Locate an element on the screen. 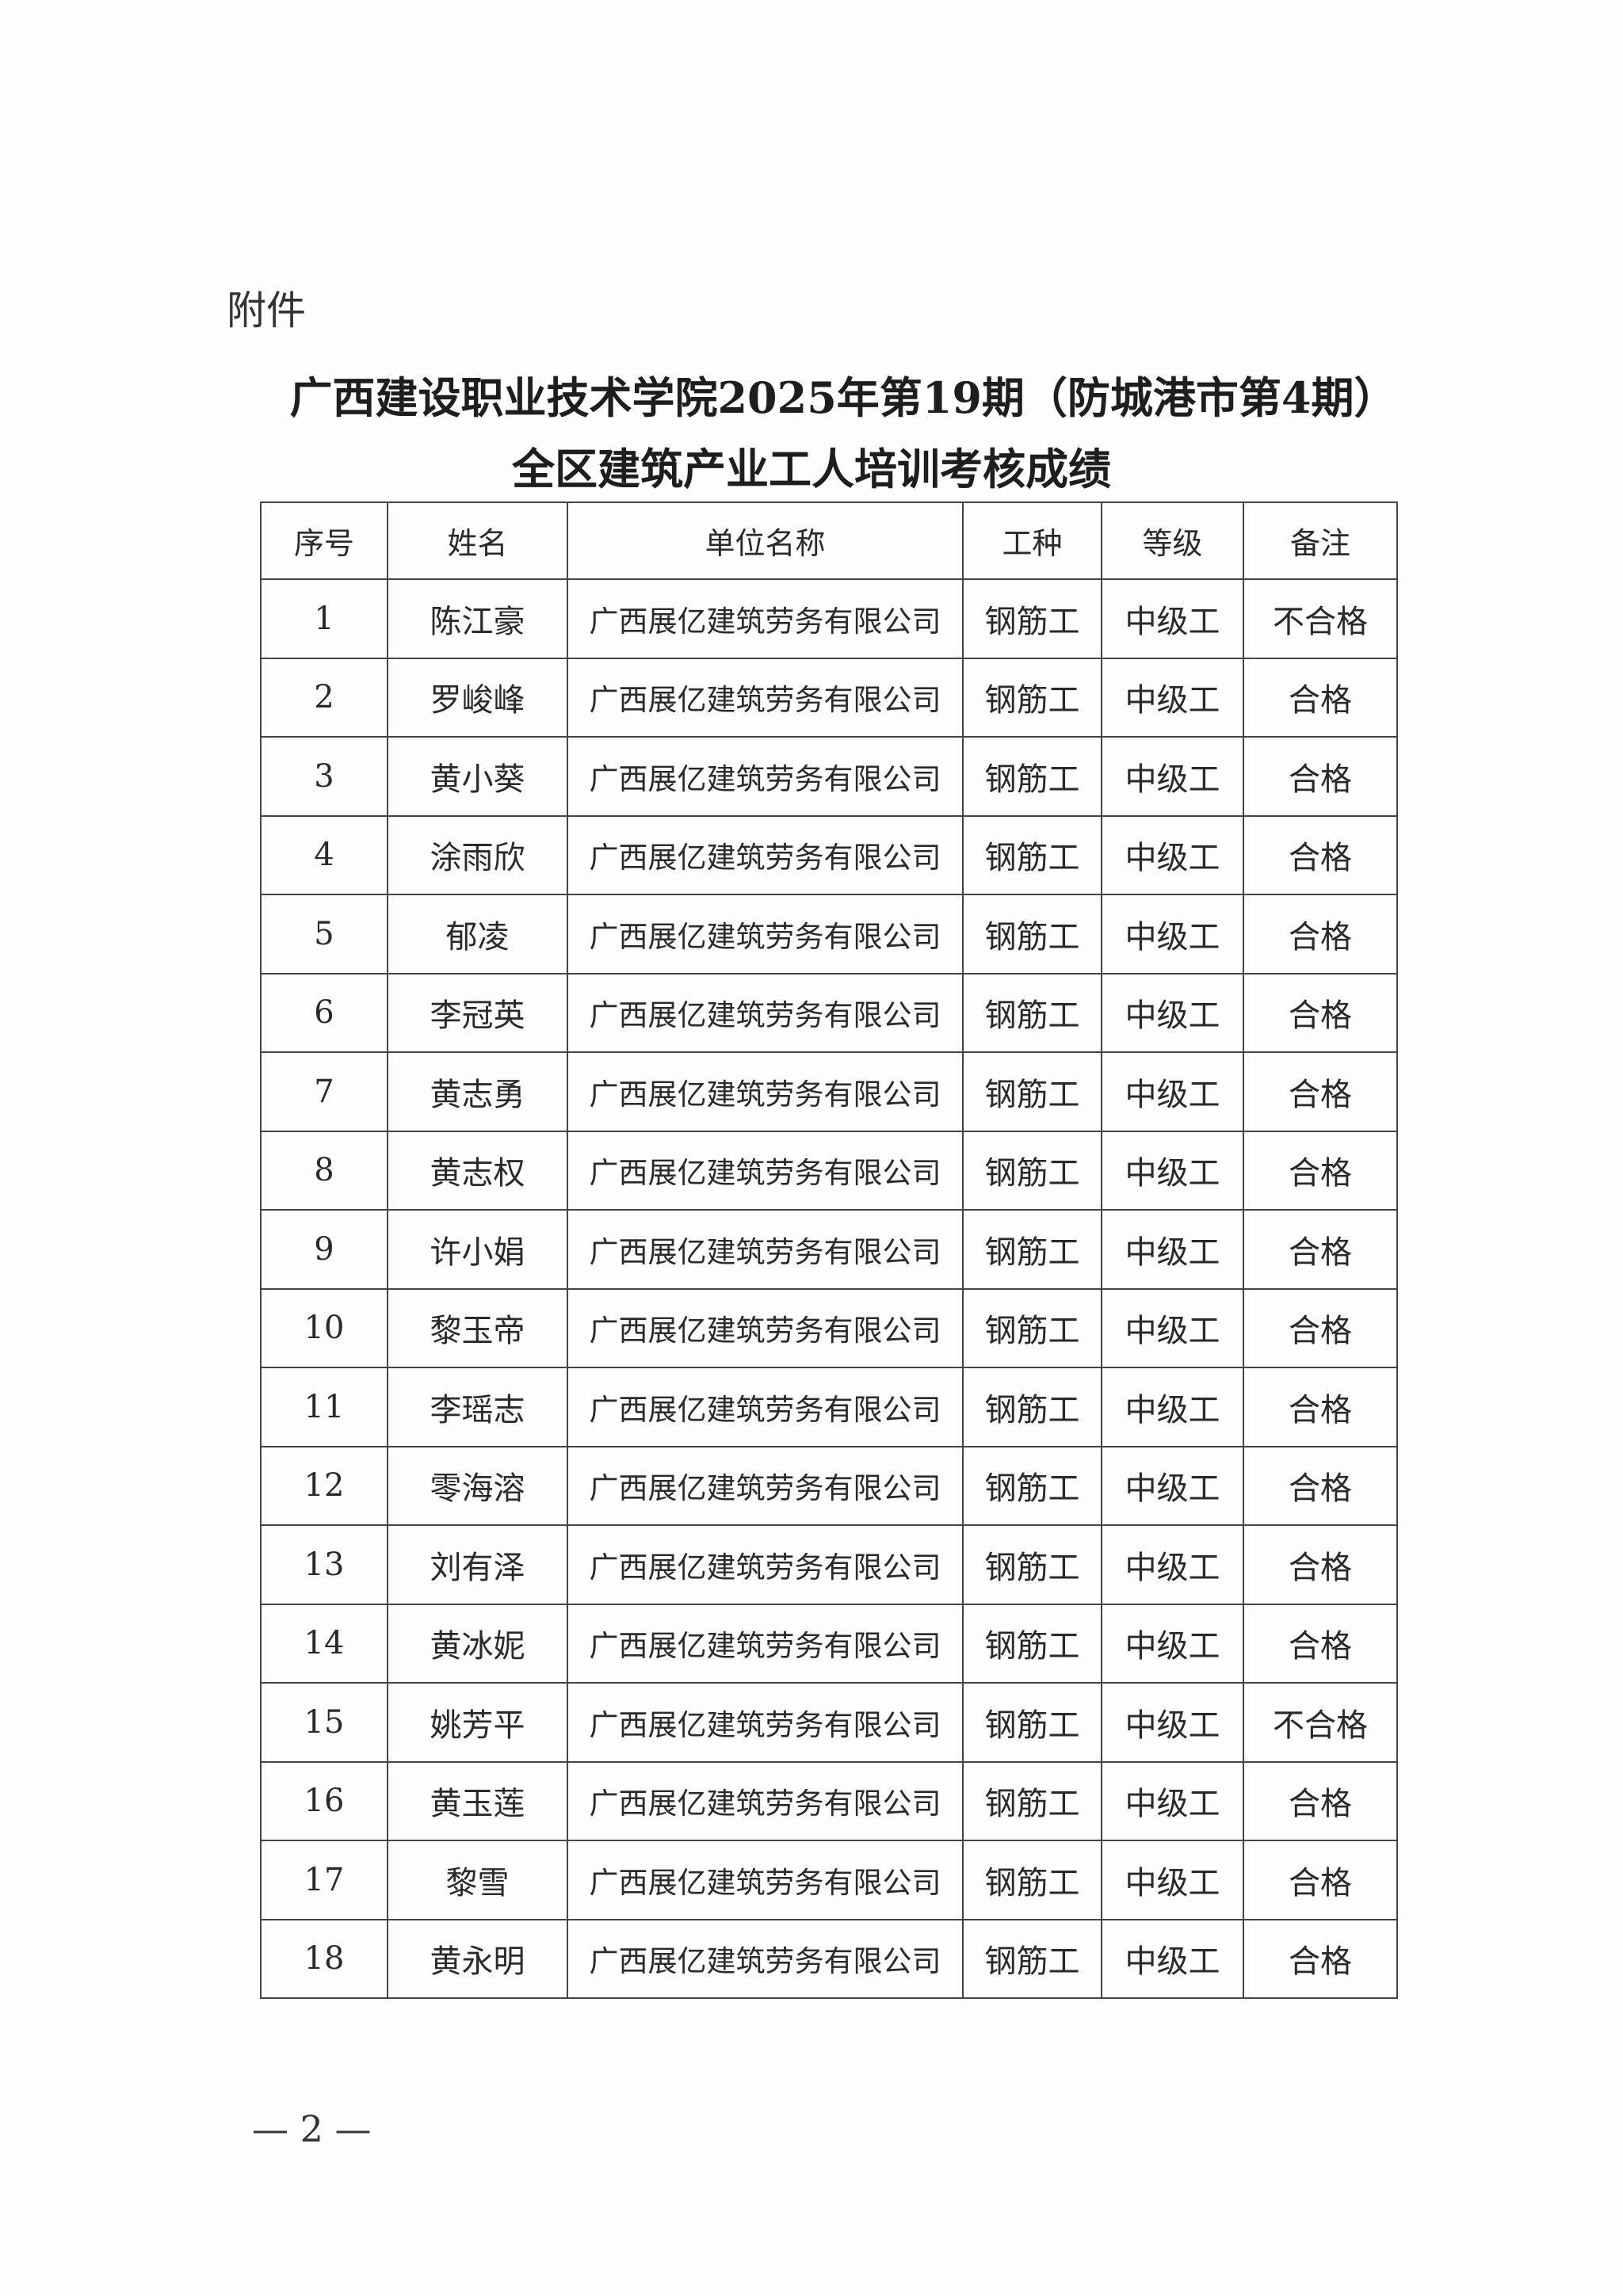  cell-col-index: 7 is located at coordinates (324, 1091).